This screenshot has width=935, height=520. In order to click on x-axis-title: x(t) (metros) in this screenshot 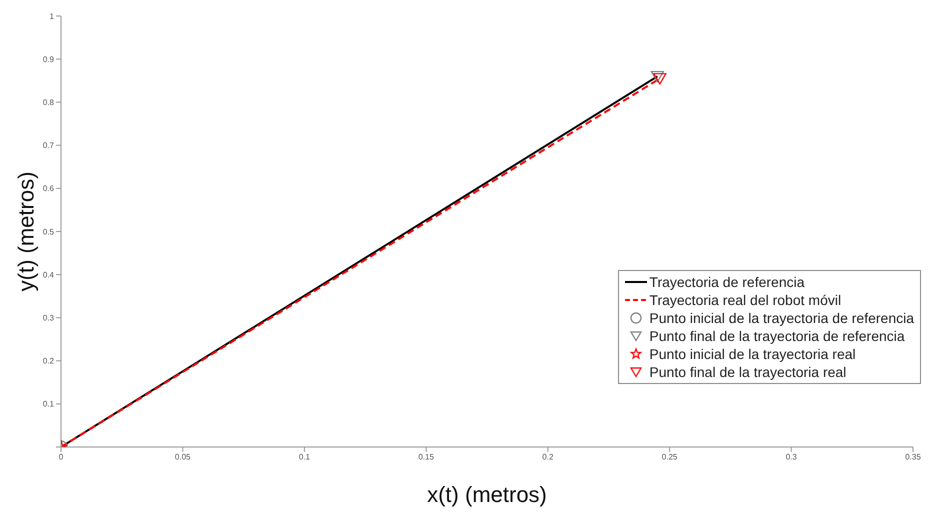, I will do `click(487, 494)`.